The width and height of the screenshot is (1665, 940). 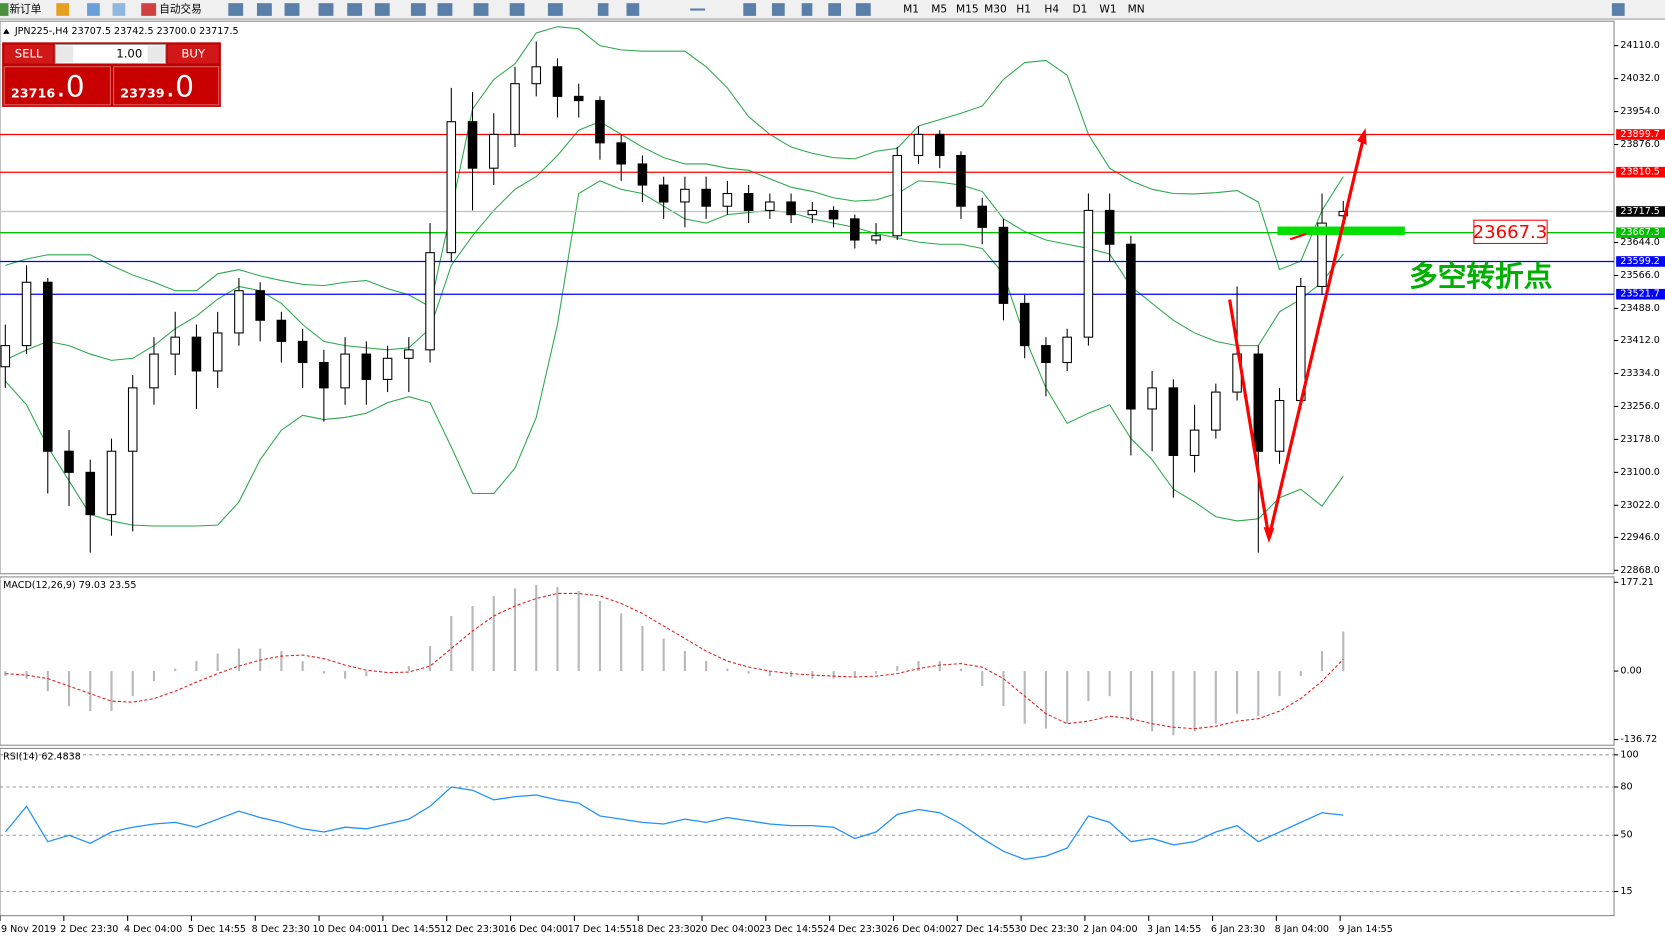 What do you see at coordinates (1639, 406) in the screenshot?
I see `y-tick-label: 23256.0` at bounding box center [1639, 406].